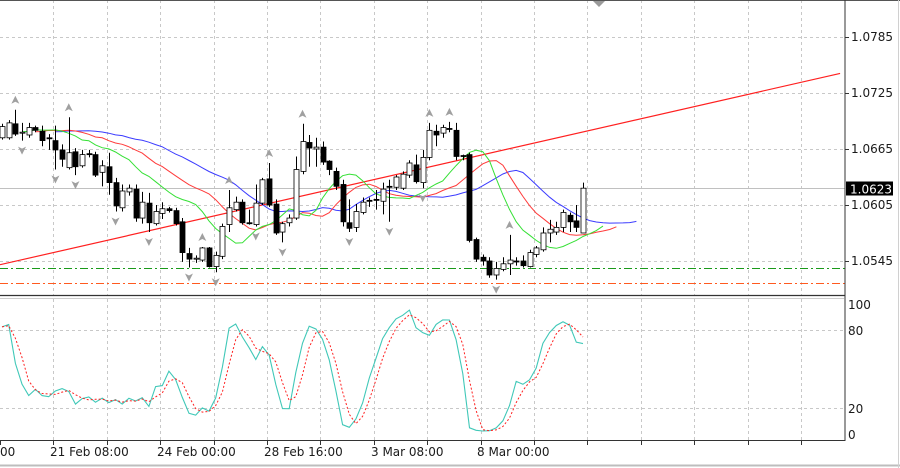  Describe the element at coordinates (872, 93) in the screenshot. I see `price-tick-label: 1.0725` at that location.